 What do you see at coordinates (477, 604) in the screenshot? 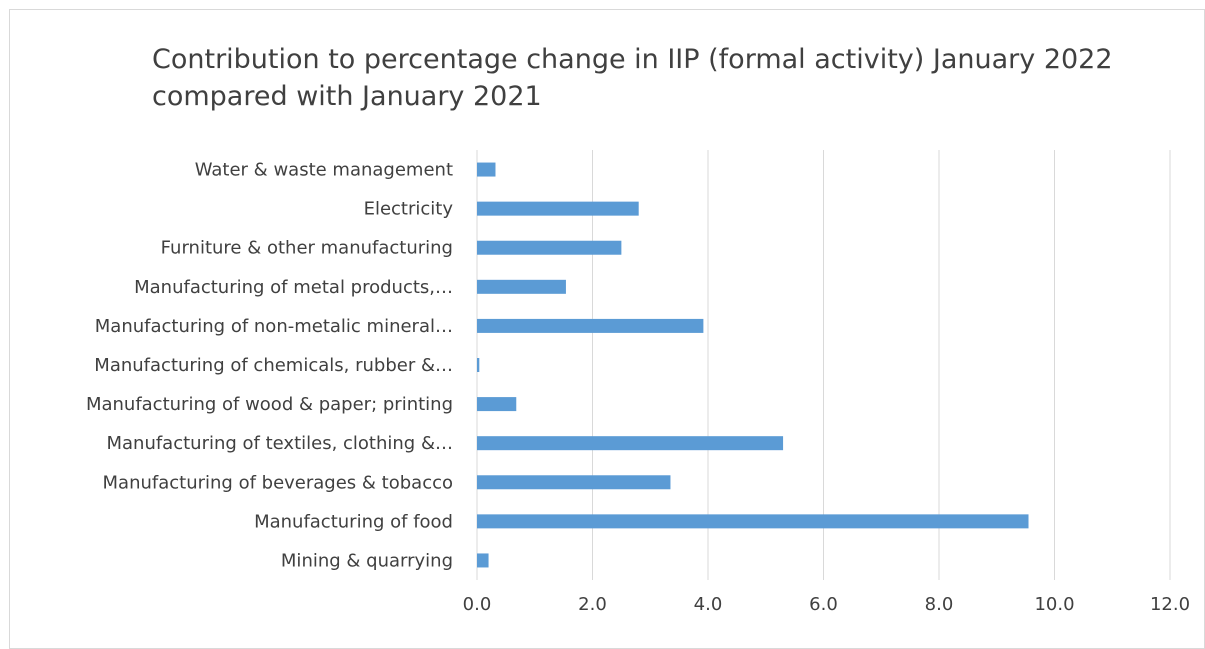
I see `x-tick-label: 0.0` at bounding box center [477, 604].